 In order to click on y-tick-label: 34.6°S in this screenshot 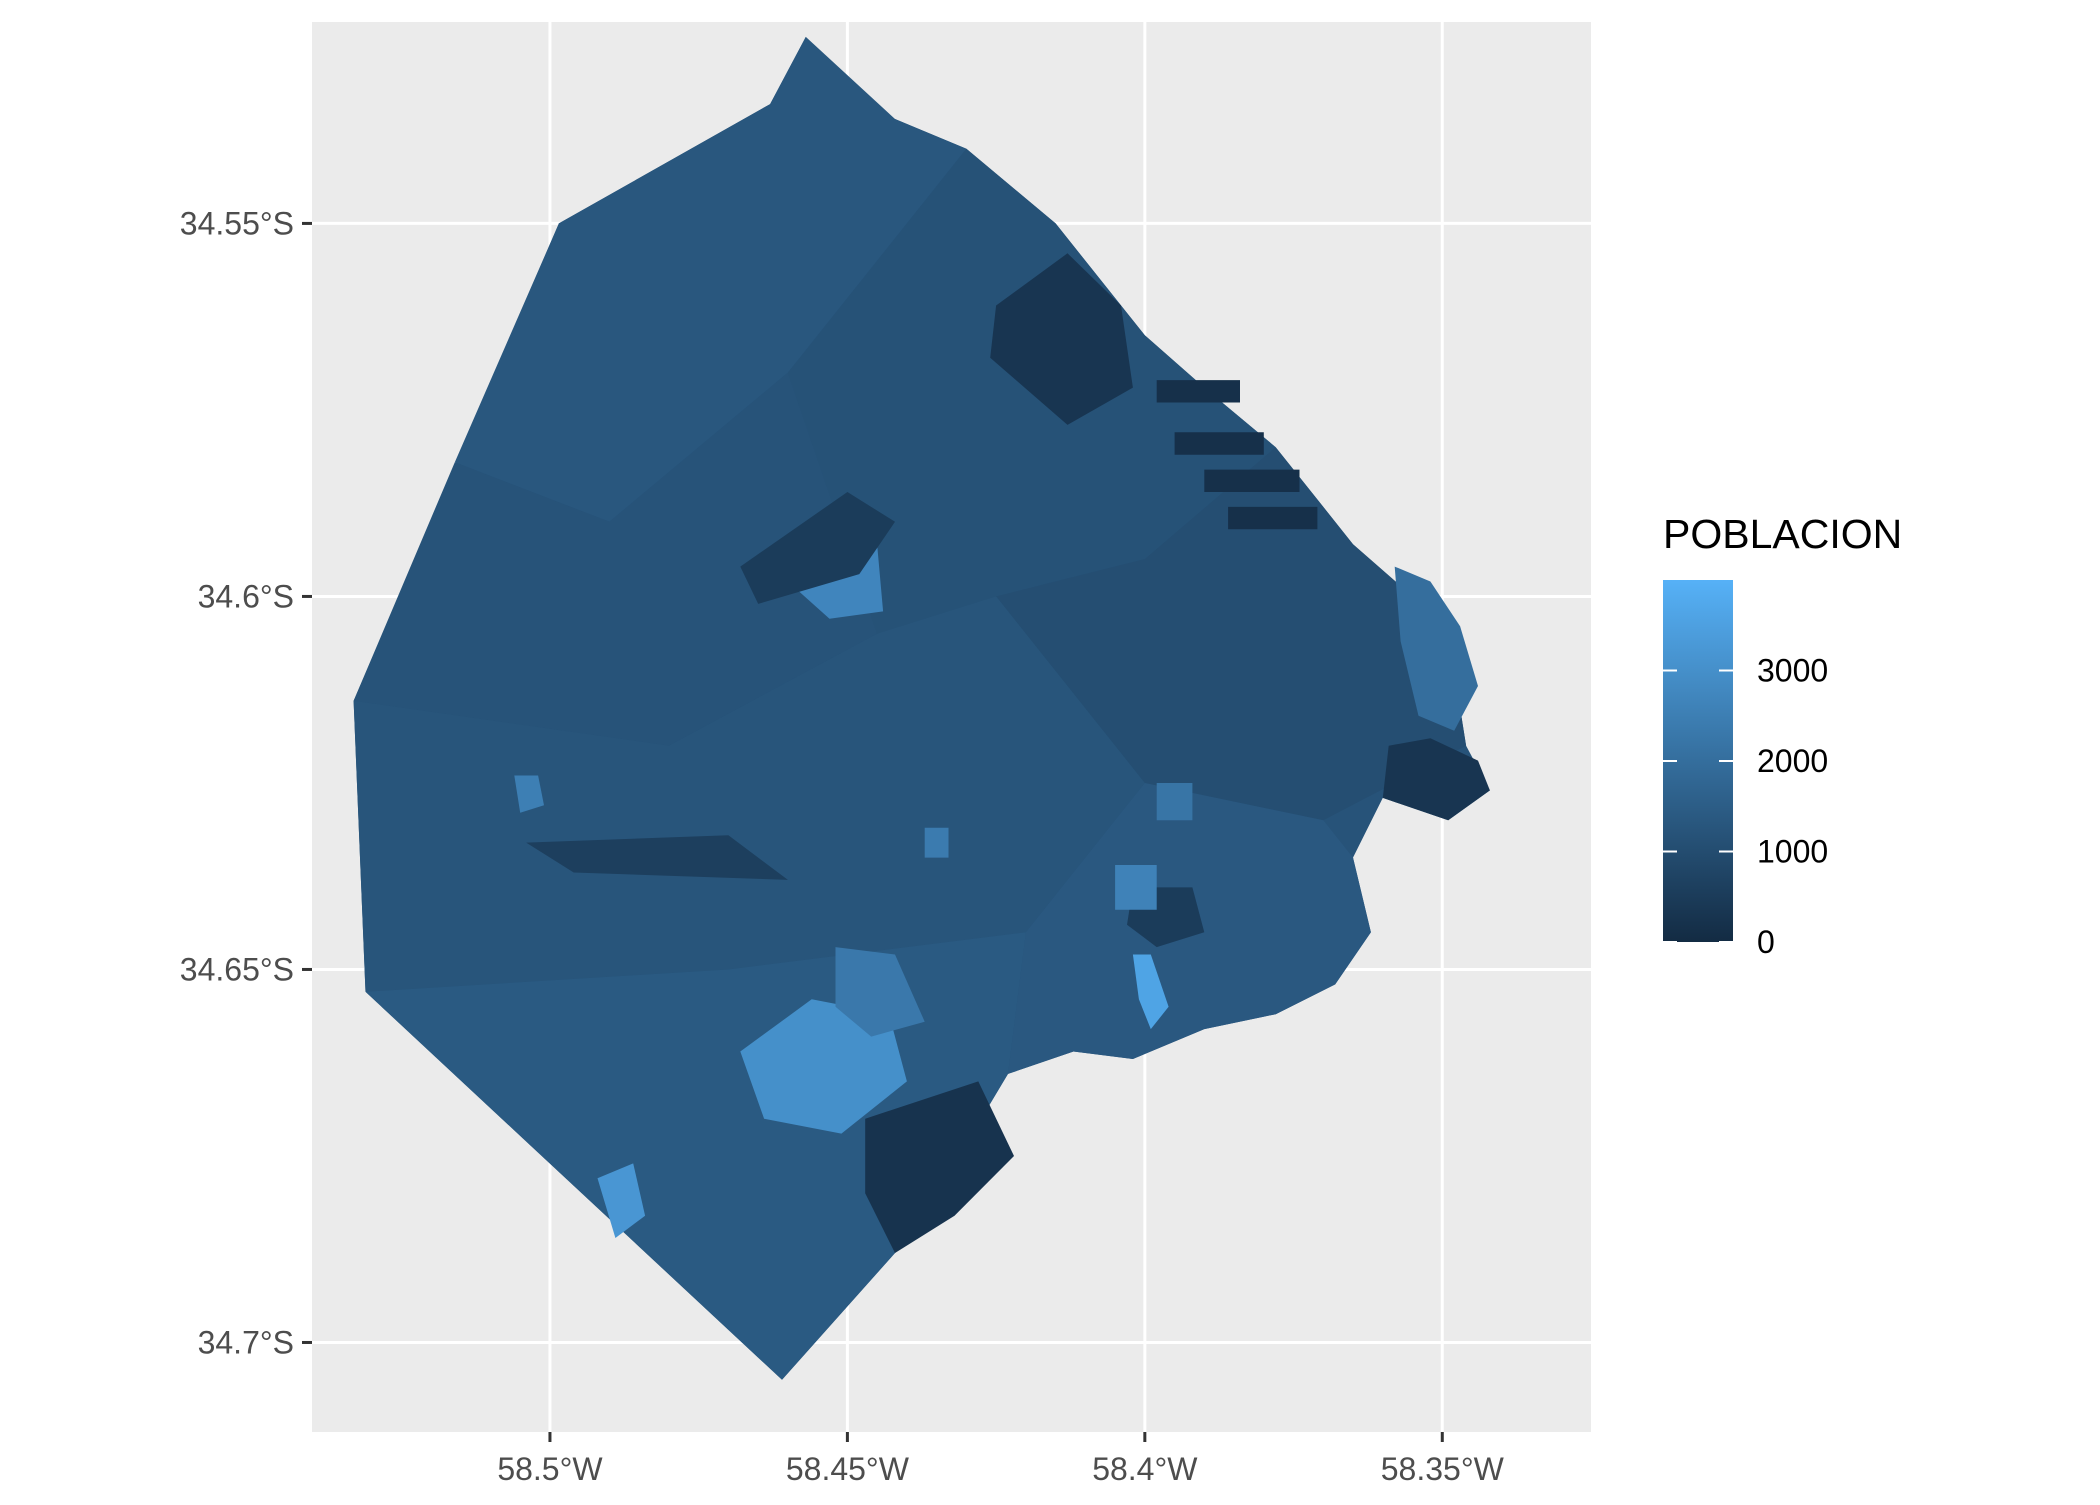, I will do `click(246, 596)`.